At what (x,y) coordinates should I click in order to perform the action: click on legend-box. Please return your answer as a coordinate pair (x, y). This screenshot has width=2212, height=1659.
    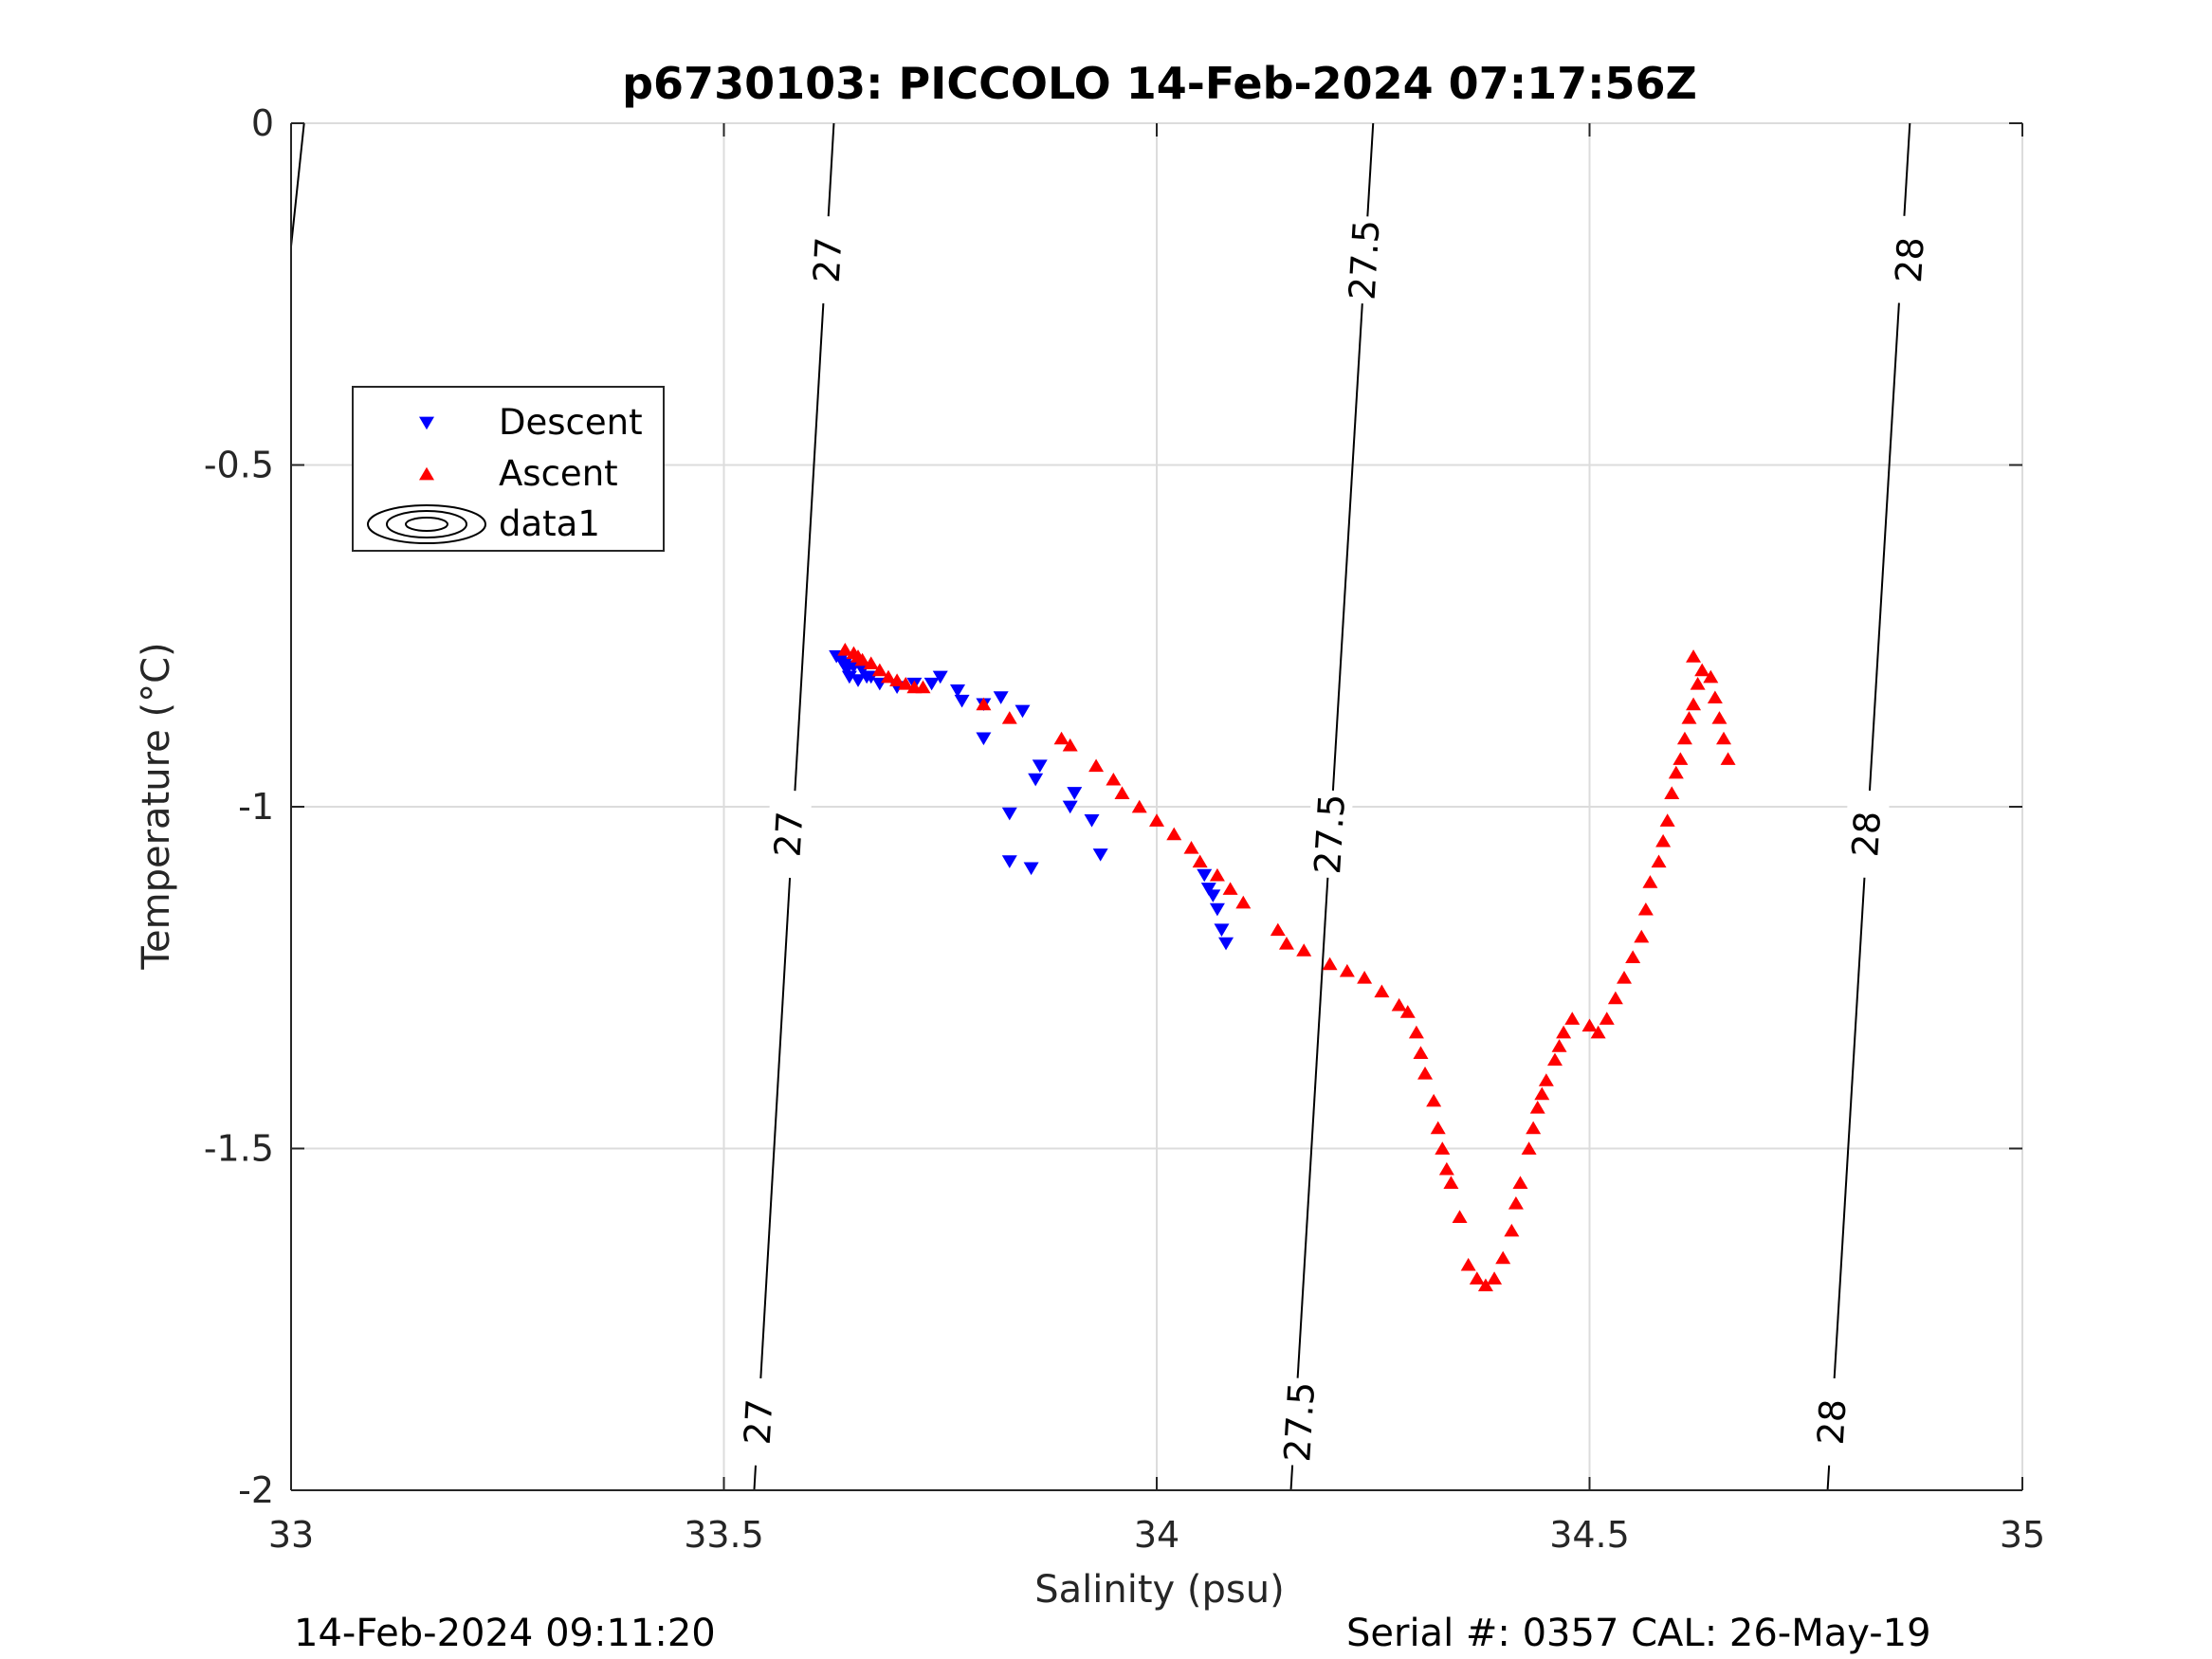
    Looking at the image, I should click on (508, 469).